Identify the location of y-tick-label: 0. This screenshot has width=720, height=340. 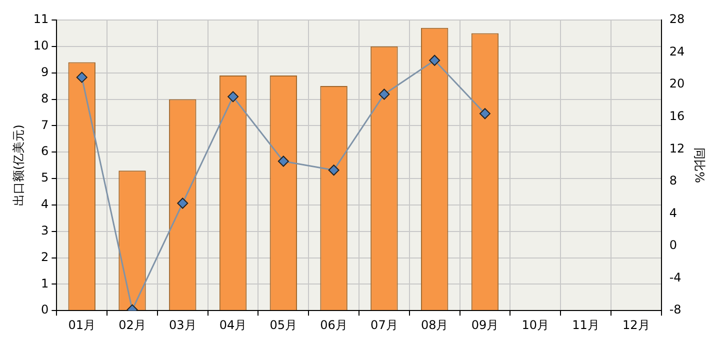
(45, 309).